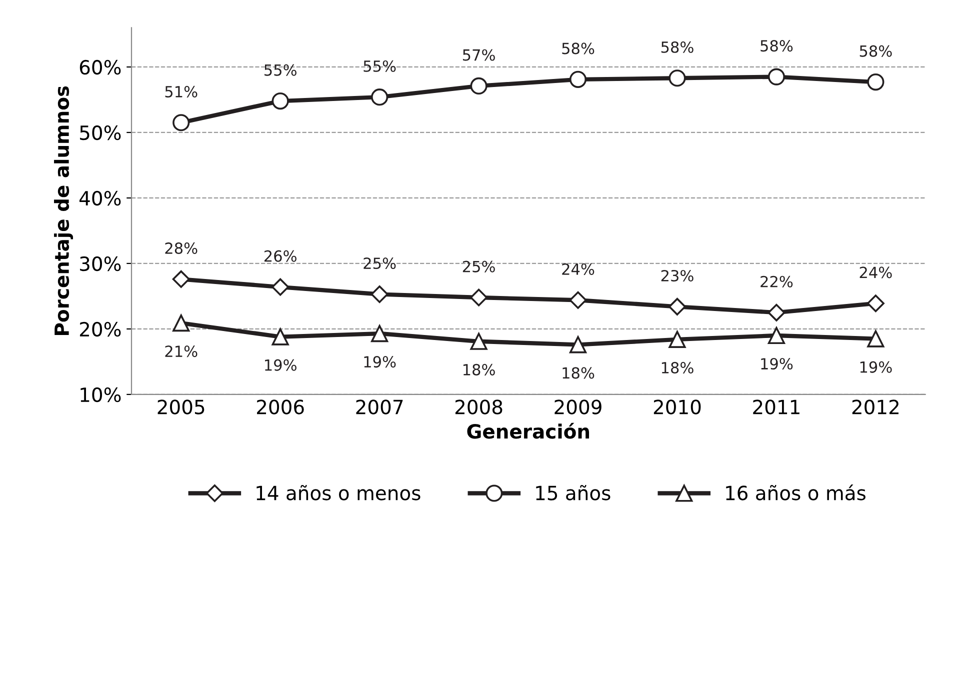 The image size is (974, 692). Describe the element at coordinates (181, 352) in the screenshot. I see `data-label: 21%` at that location.